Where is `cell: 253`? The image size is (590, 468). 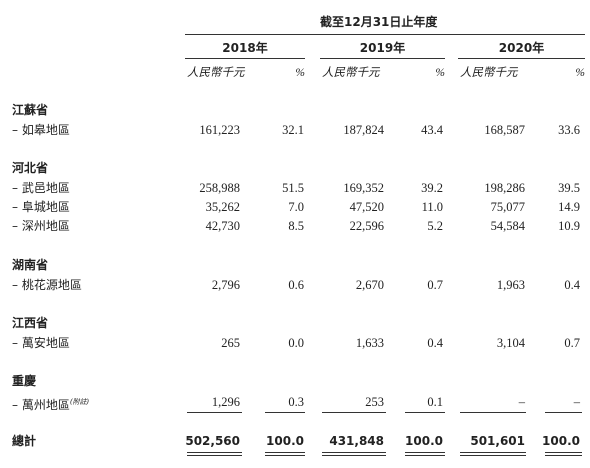 cell: 253 is located at coordinates (374, 402).